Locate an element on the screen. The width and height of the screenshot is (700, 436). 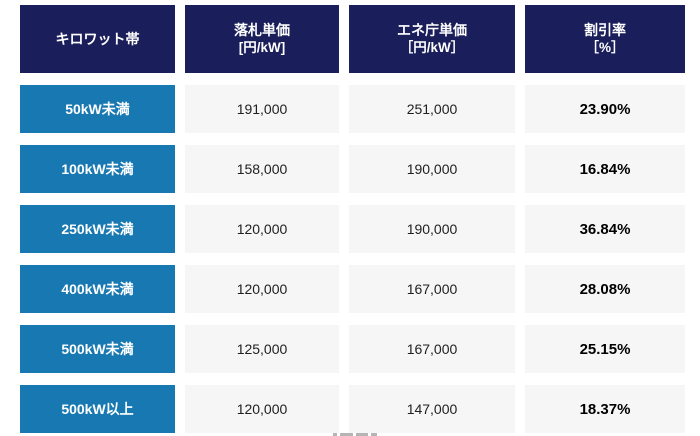
discount-rate-cell: 28.08% is located at coordinates (605, 289).